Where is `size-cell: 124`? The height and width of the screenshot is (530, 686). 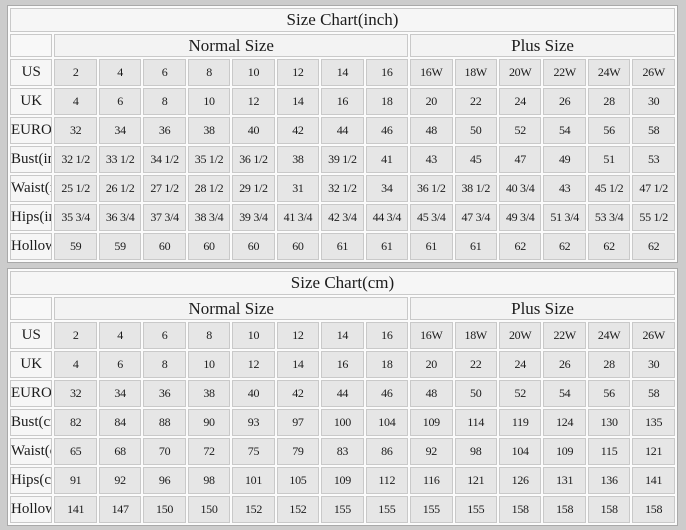
size-cell: 124 is located at coordinates (564, 422).